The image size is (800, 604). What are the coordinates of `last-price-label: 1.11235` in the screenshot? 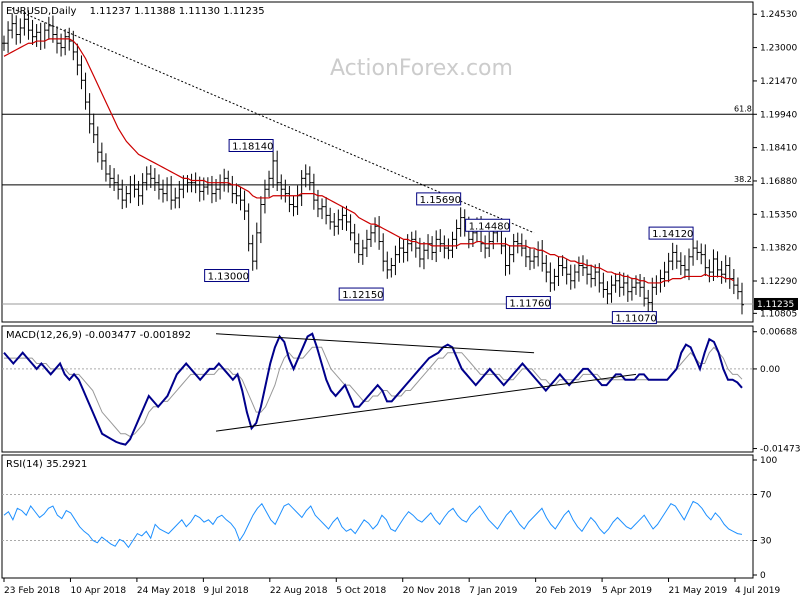 It's located at (775, 305).